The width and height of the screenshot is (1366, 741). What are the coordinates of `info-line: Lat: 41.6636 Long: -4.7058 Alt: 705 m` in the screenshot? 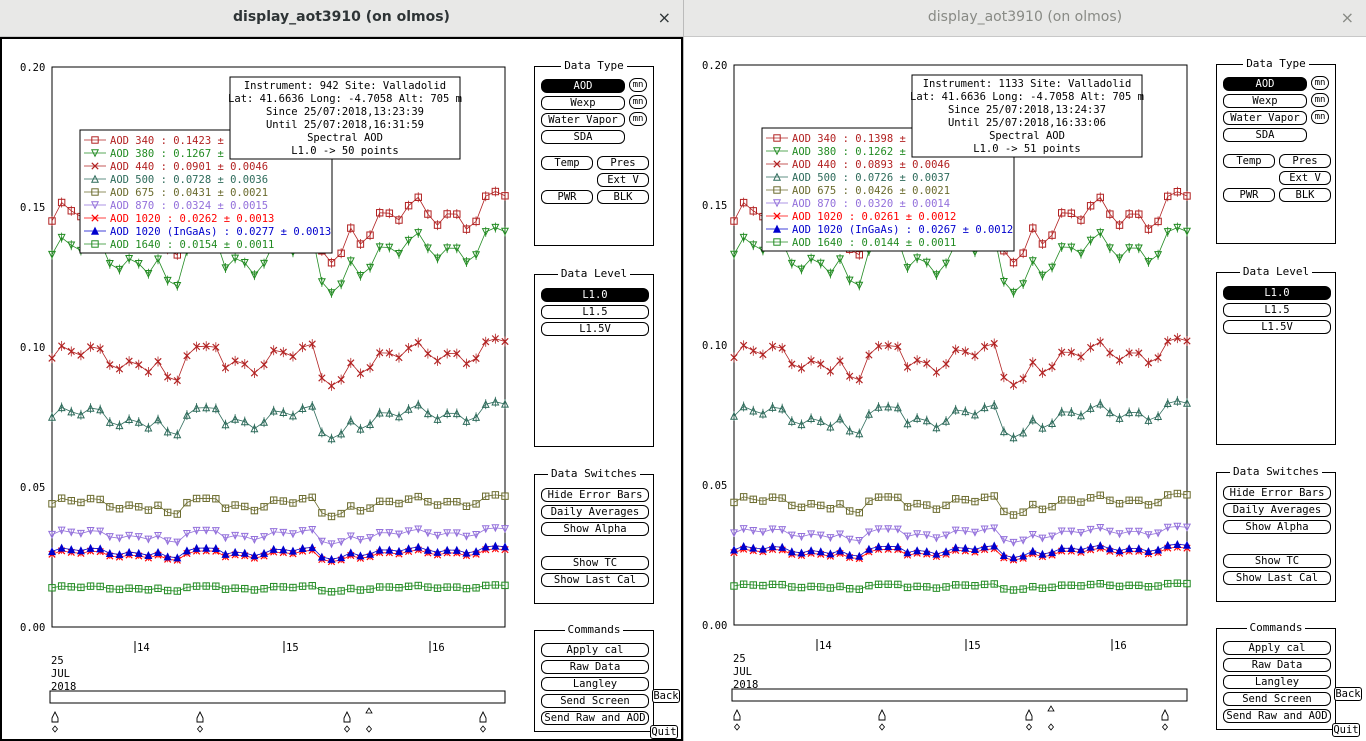 It's located at (345, 99).